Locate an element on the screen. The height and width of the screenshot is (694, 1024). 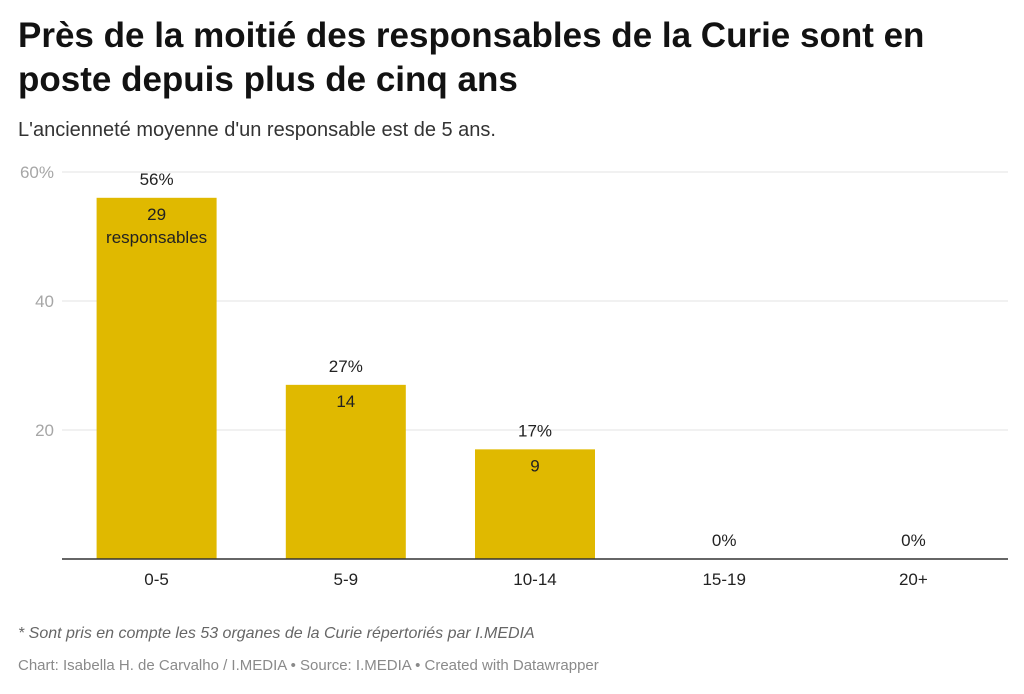
x-tick-label: 10-14 is located at coordinates (534, 579).